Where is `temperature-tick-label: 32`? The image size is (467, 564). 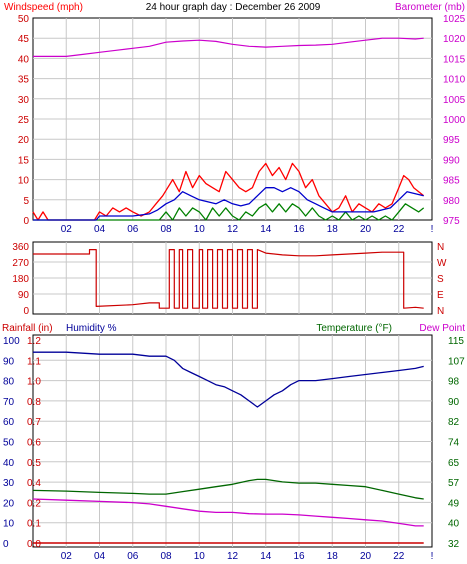 temperature-tick-label: 32 is located at coordinates (454, 544).